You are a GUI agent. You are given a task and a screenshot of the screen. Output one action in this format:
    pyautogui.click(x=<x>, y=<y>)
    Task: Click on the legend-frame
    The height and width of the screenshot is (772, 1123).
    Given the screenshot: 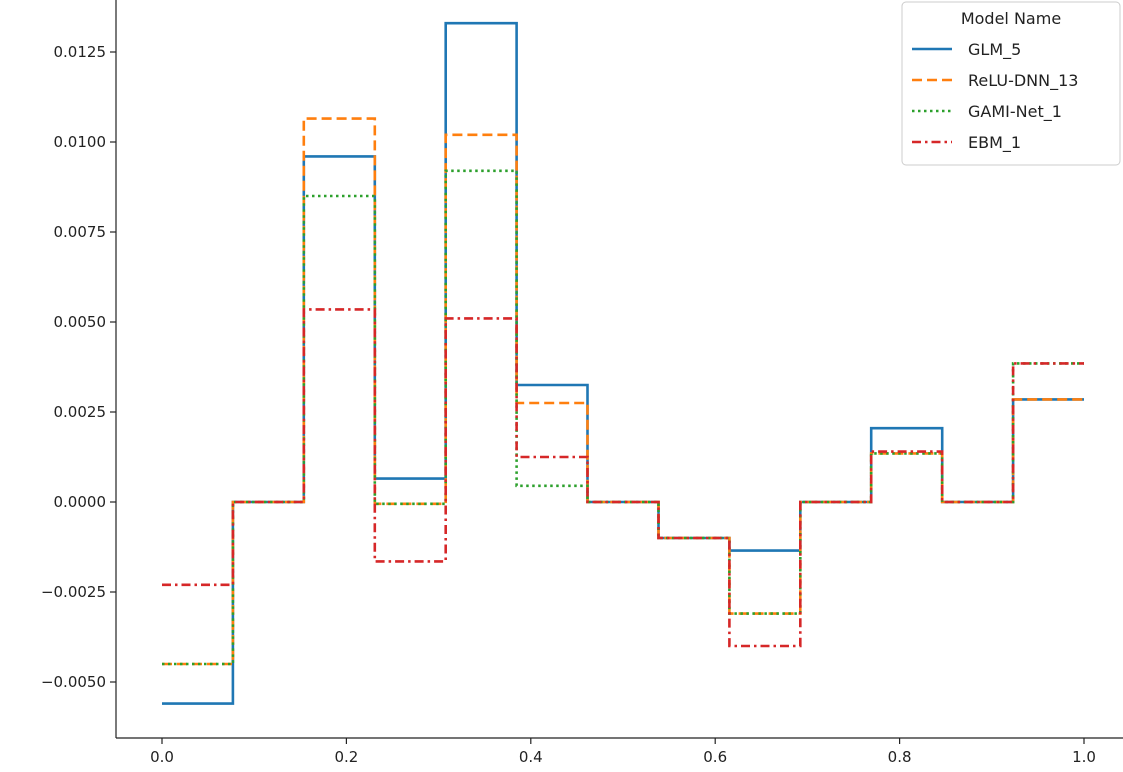 What is the action you would take?
    pyautogui.click(x=1011, y=83)
    